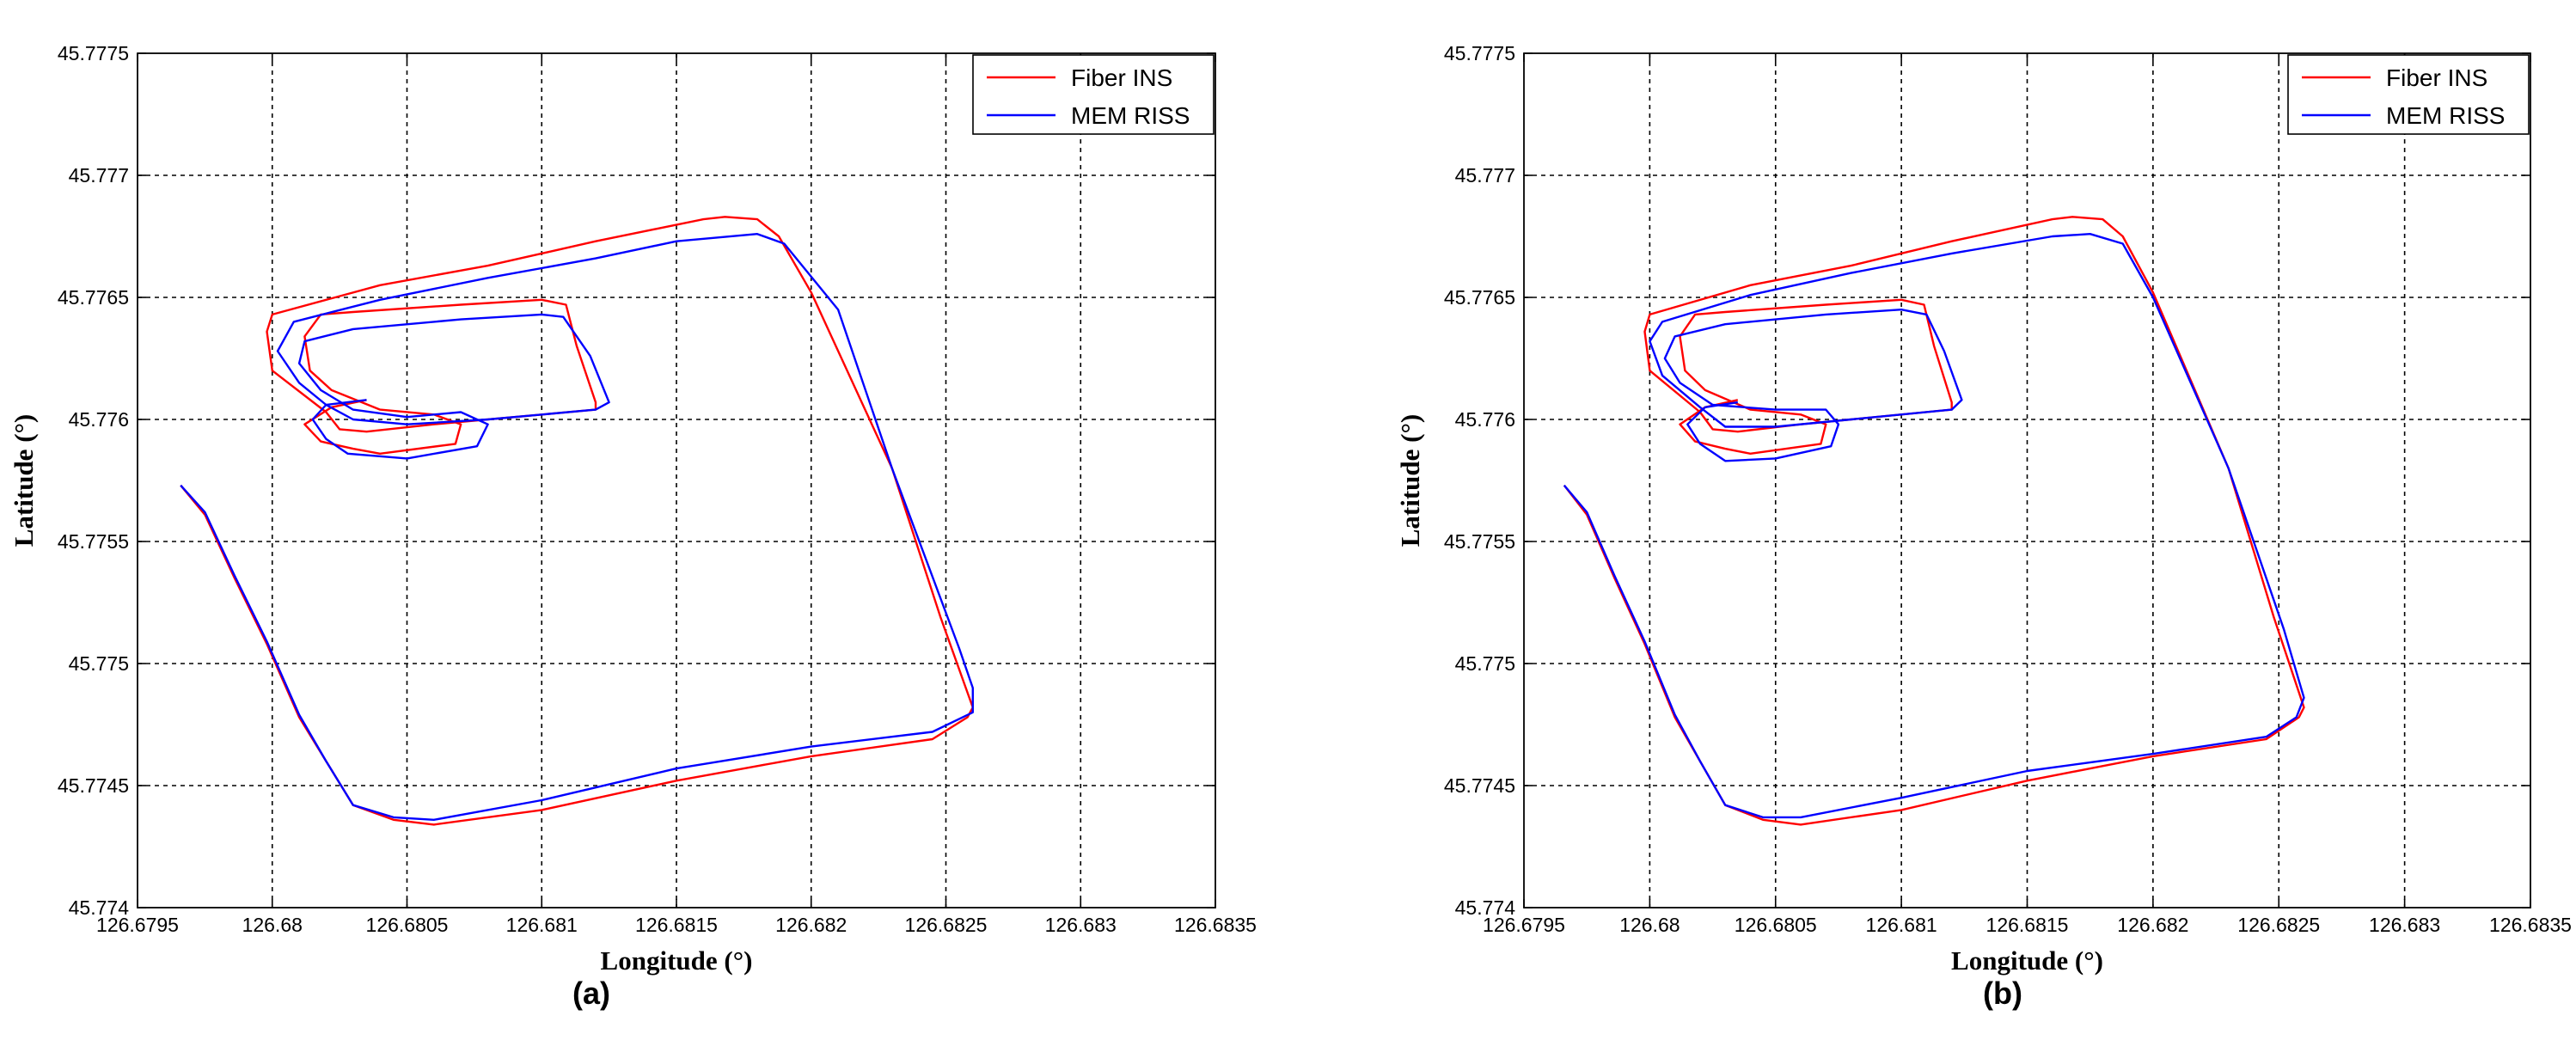 The width and height of the screenshot is (2576, 1040). I want to click on panel-label: (a), so click(591, 994).